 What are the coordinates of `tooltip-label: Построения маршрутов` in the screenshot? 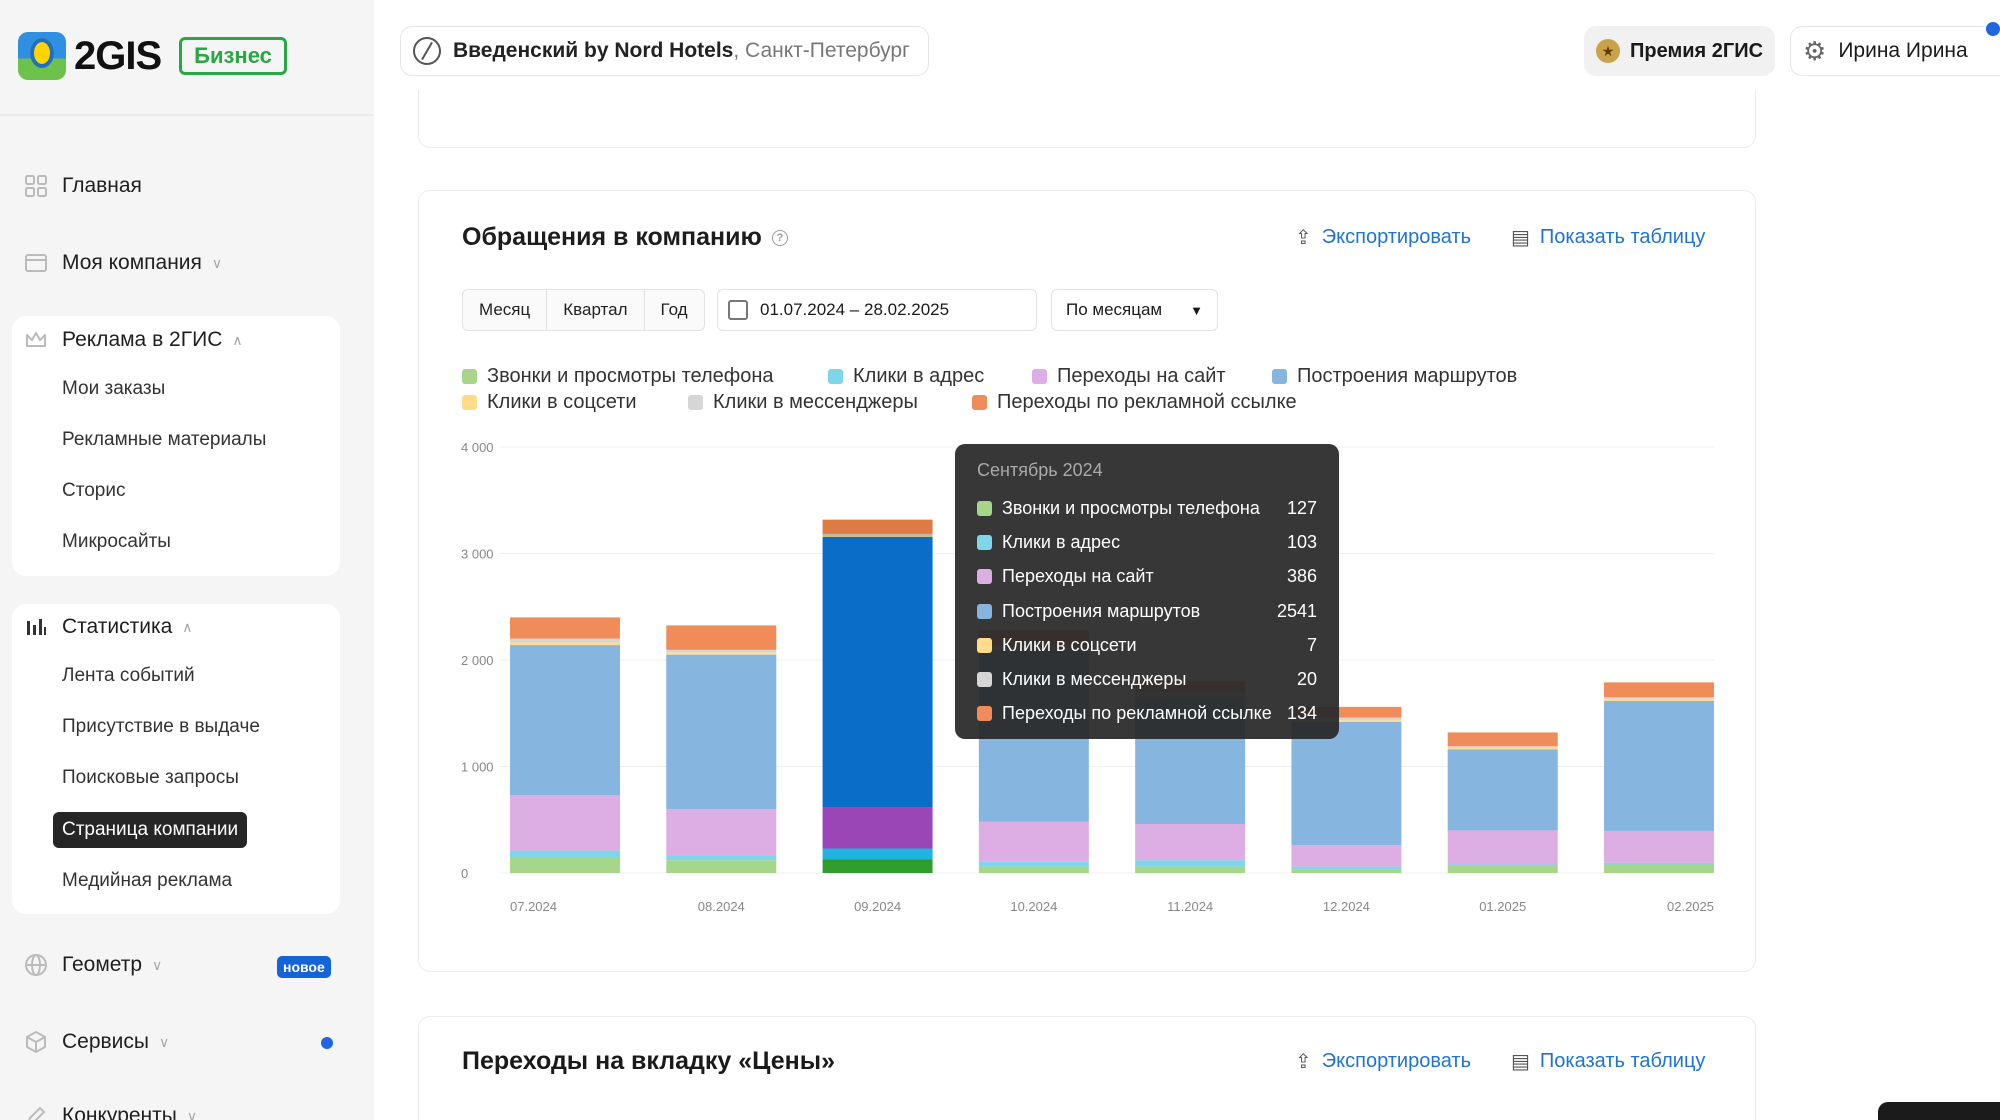 It's located at (1101, 610).